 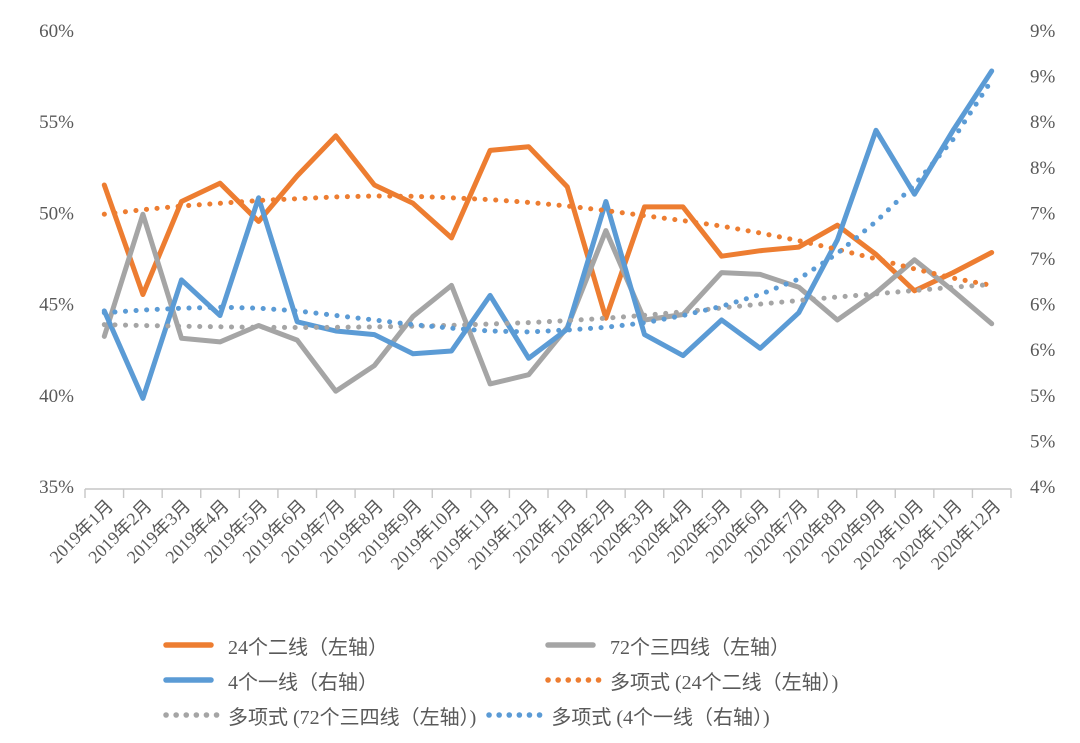 I want to click on legend-swatch-poly-tier1-4-dotted-line-icon, so click(x=515, y=715).